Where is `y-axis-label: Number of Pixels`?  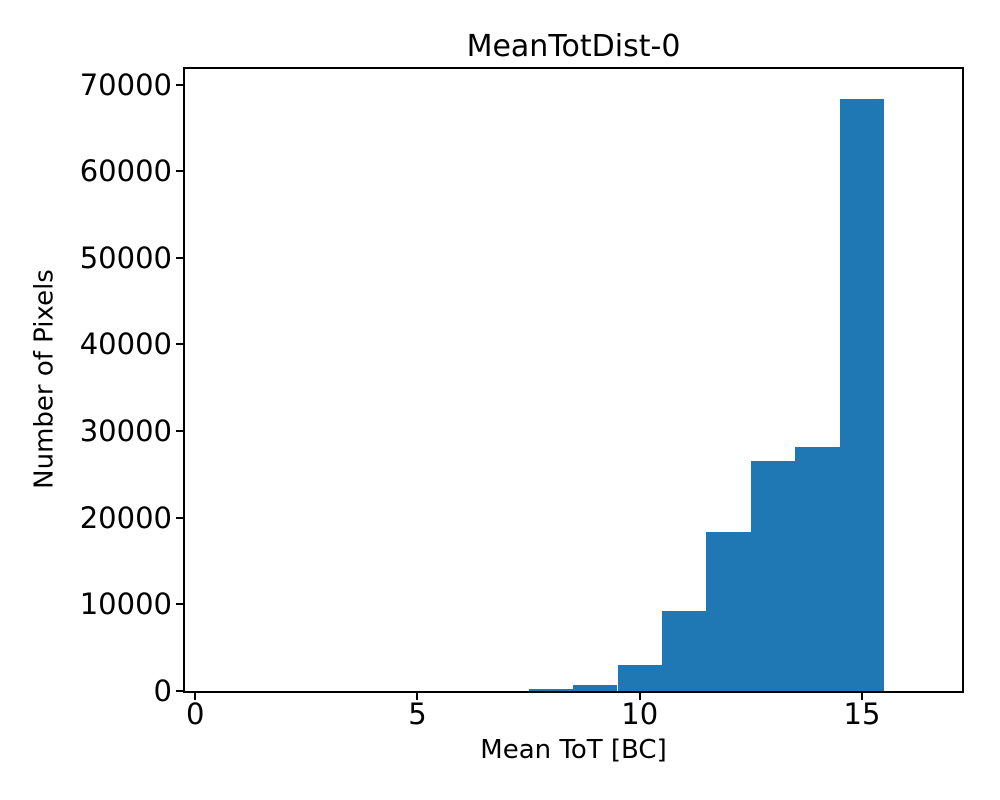
y-axis-label: Number of Pixels is located at coordinates (44, 379).